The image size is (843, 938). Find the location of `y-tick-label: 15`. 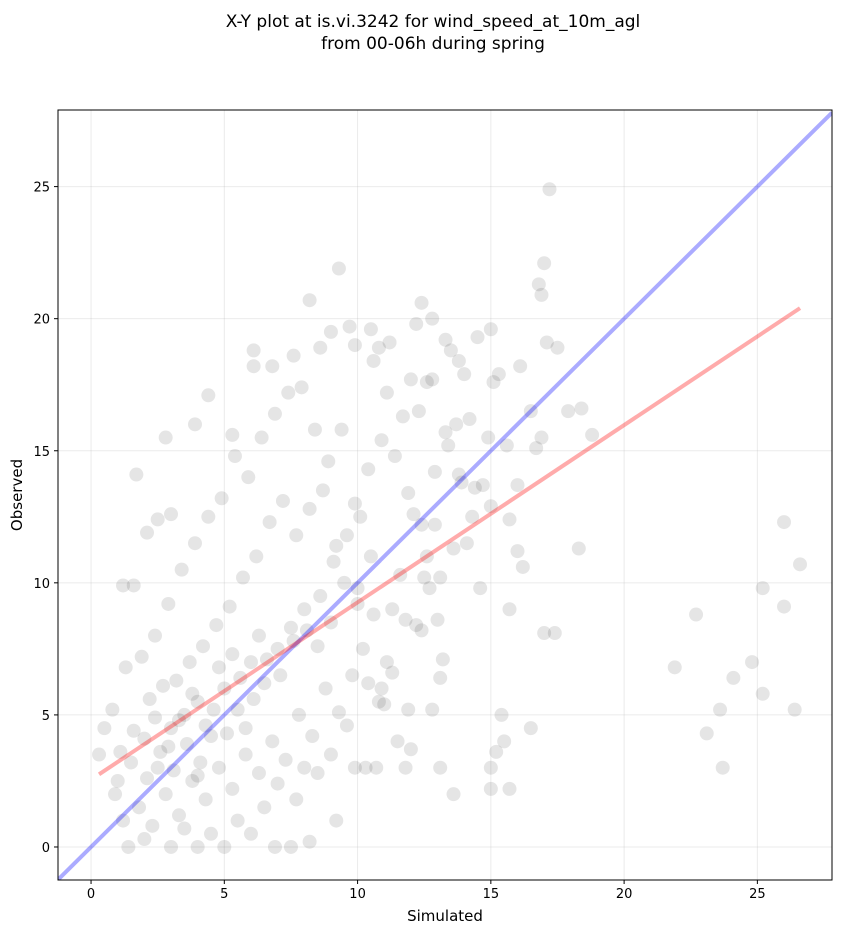

y-tick-label: 15 is located at coordinates (41, 452).